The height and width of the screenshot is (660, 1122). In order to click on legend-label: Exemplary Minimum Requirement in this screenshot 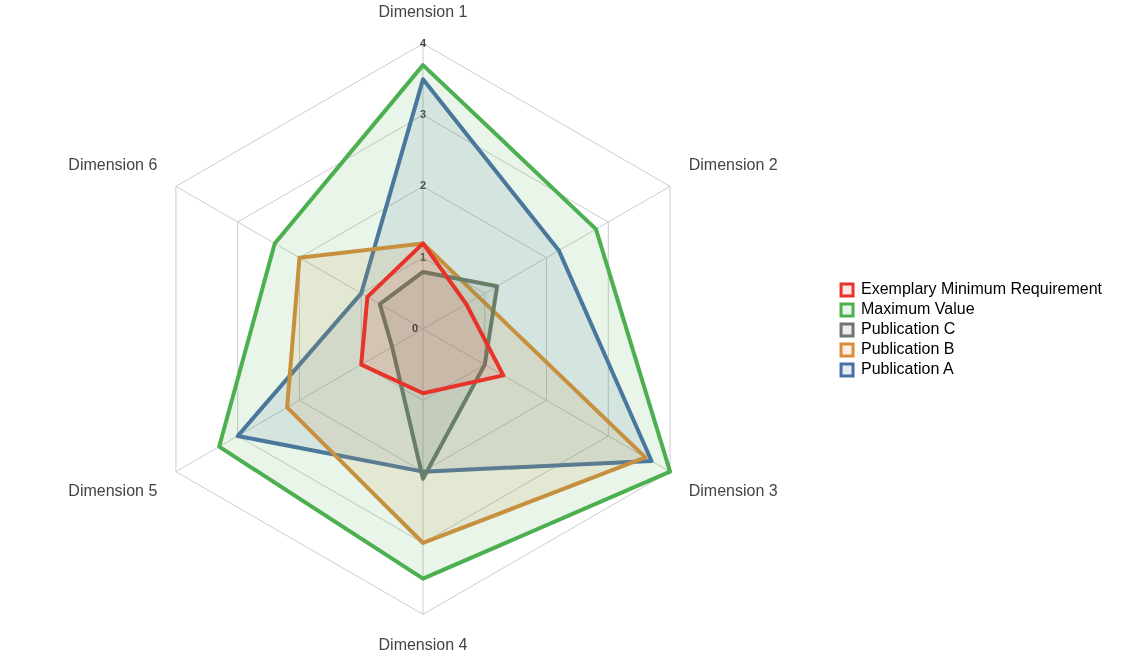, I will do `click(982, 289)`.